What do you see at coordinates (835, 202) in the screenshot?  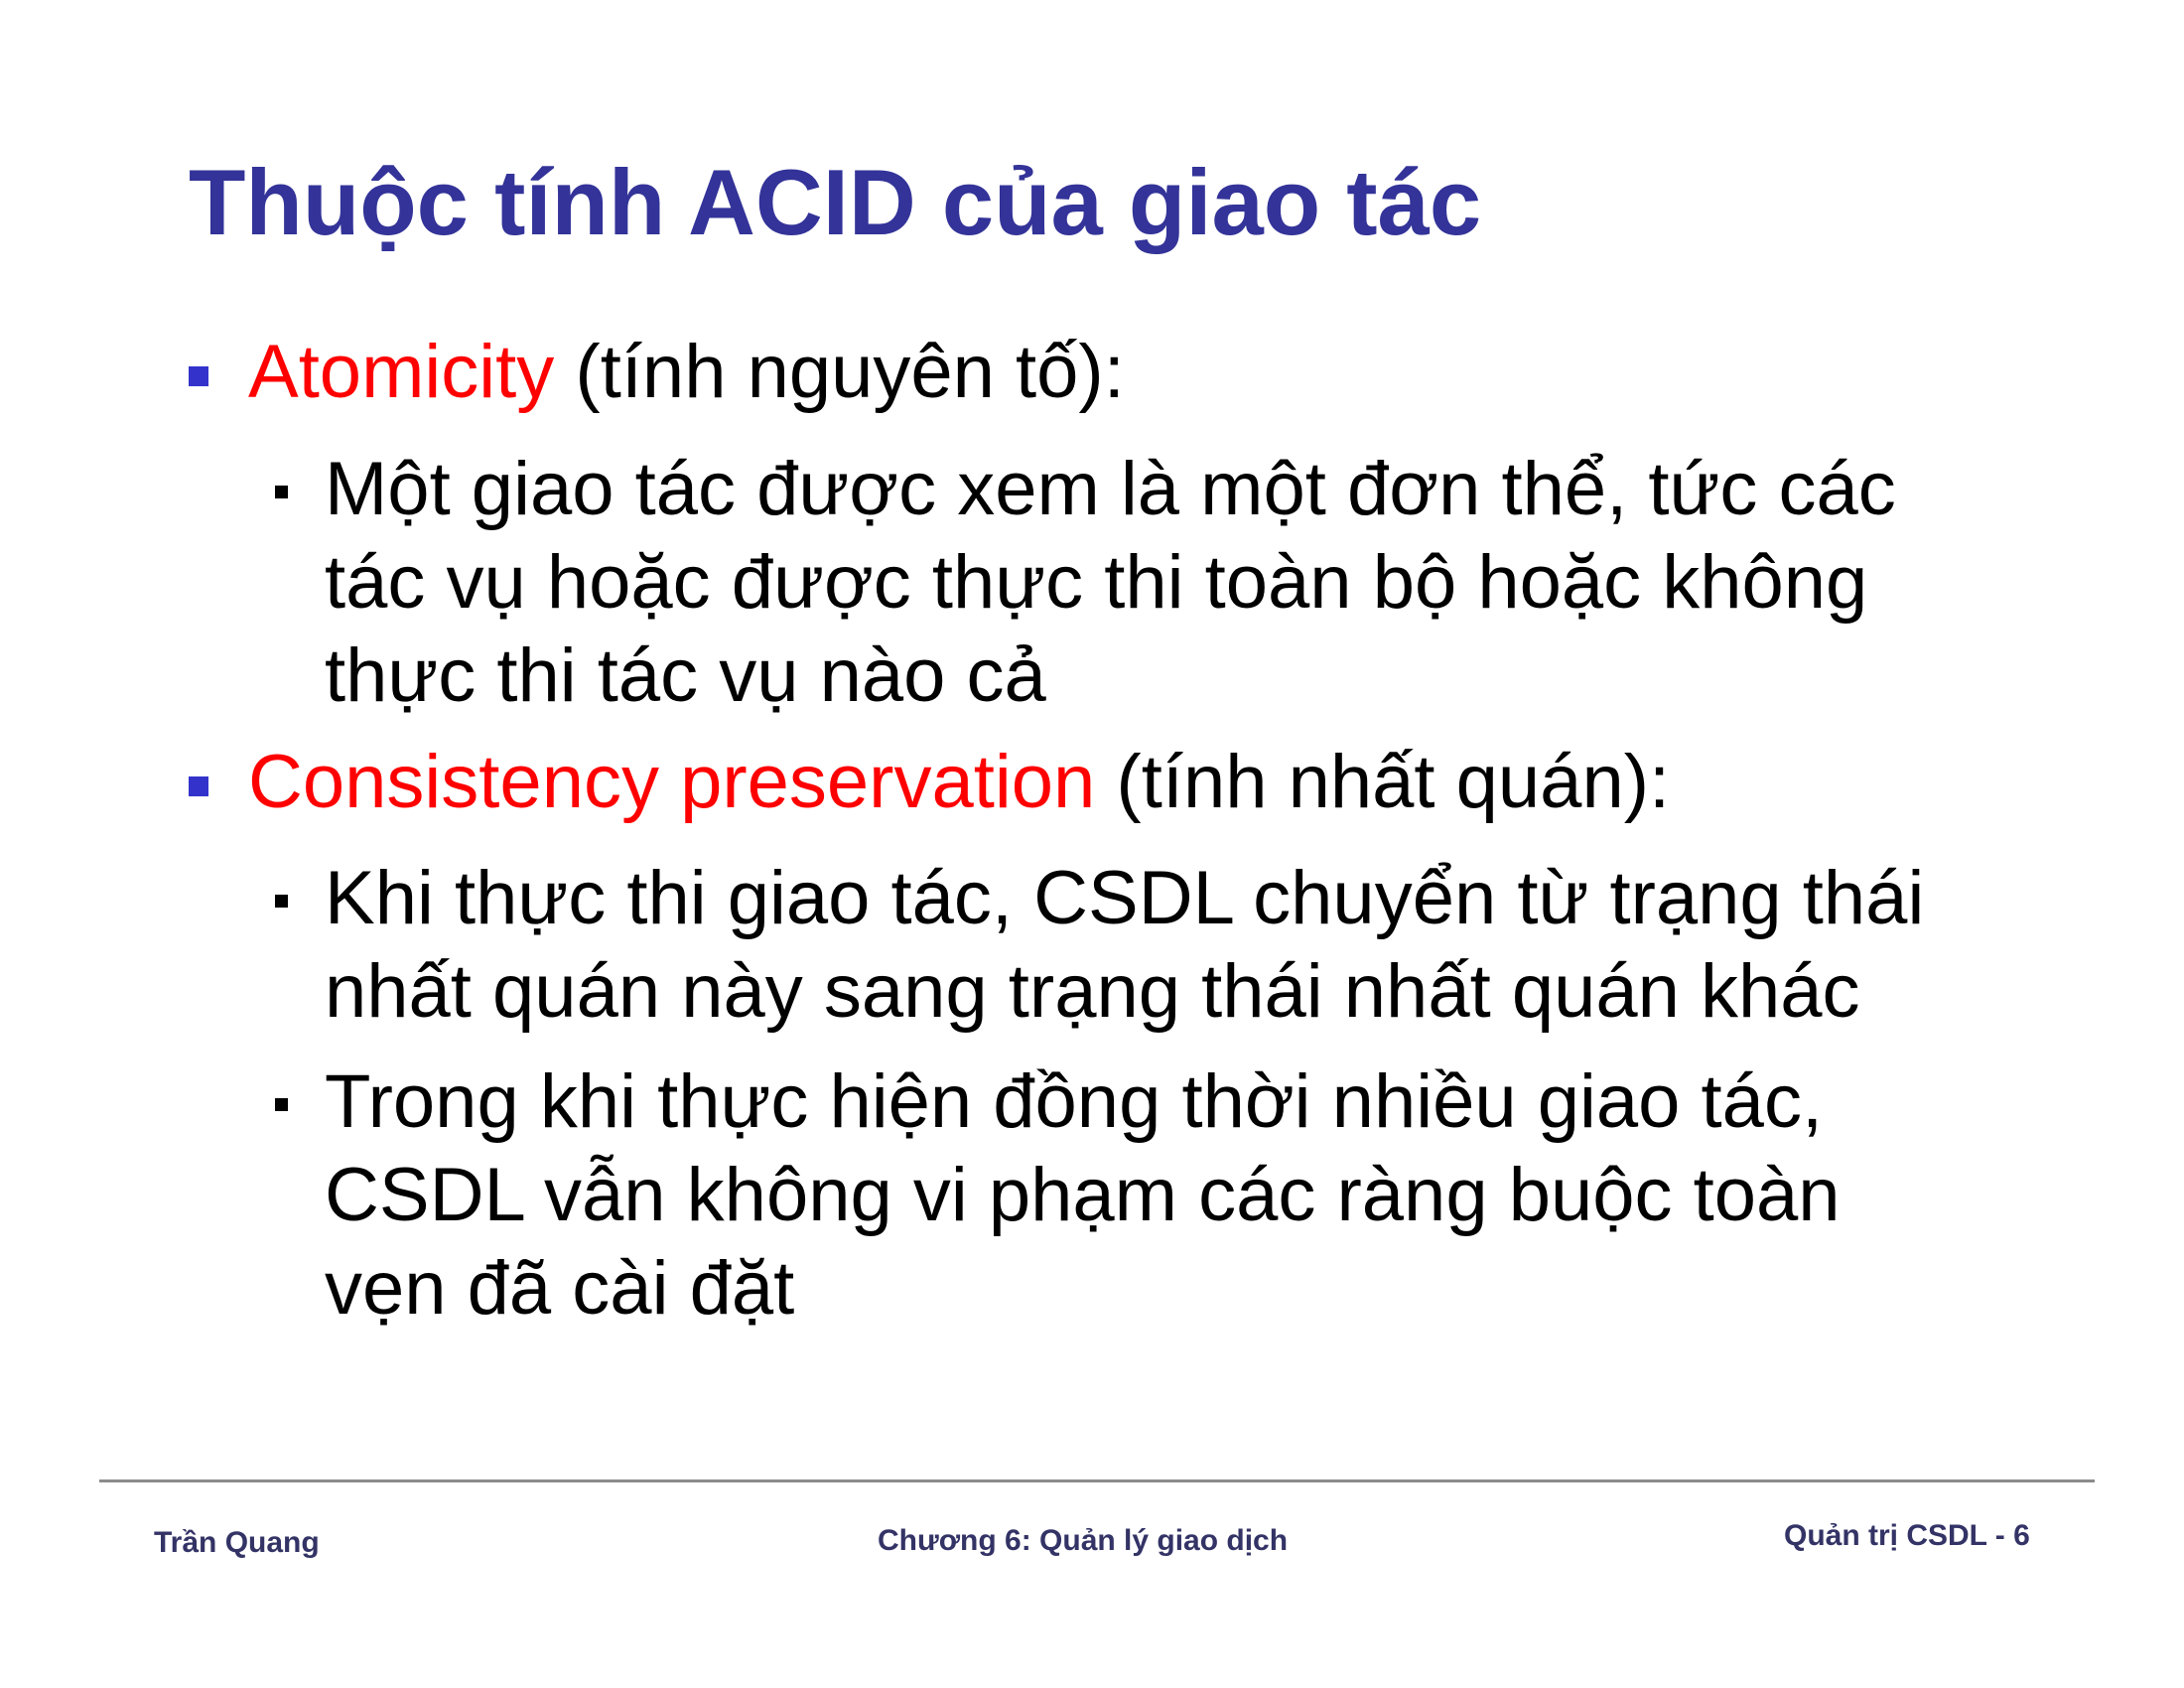 I see `slide-title: Thuộc tính ACID của giao tác` at bounding box center [835, 202].